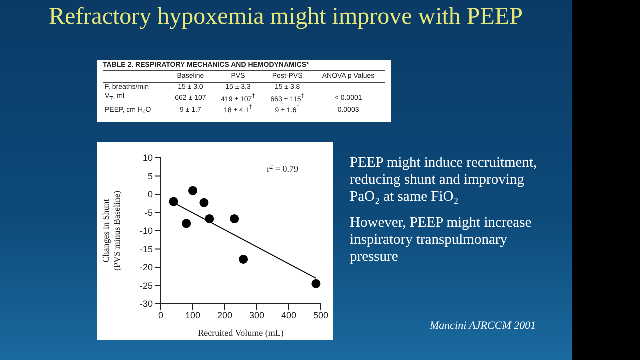 The width and height of the screenshot is (640, 360). I want to click on x-tick-label: 200, so click(225, 315).